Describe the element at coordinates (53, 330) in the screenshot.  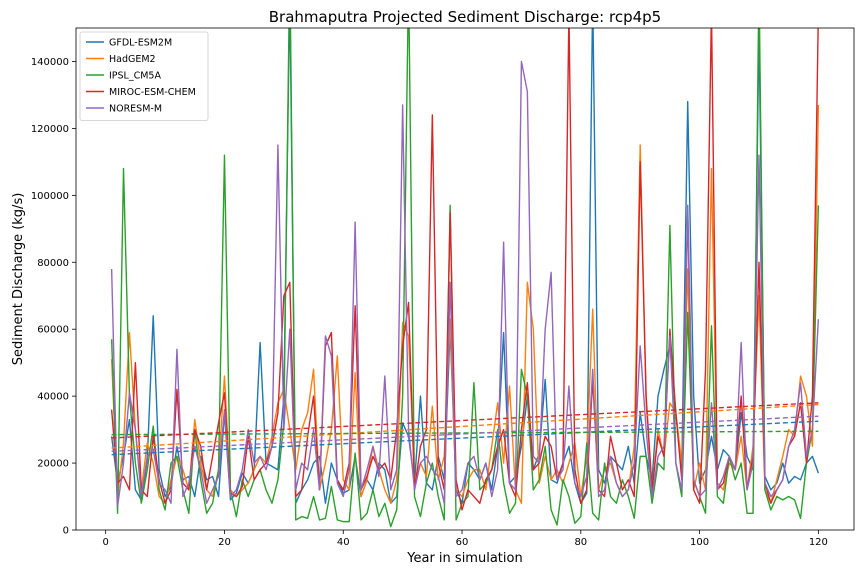
I see `y-tick-label: 60000` at that location.